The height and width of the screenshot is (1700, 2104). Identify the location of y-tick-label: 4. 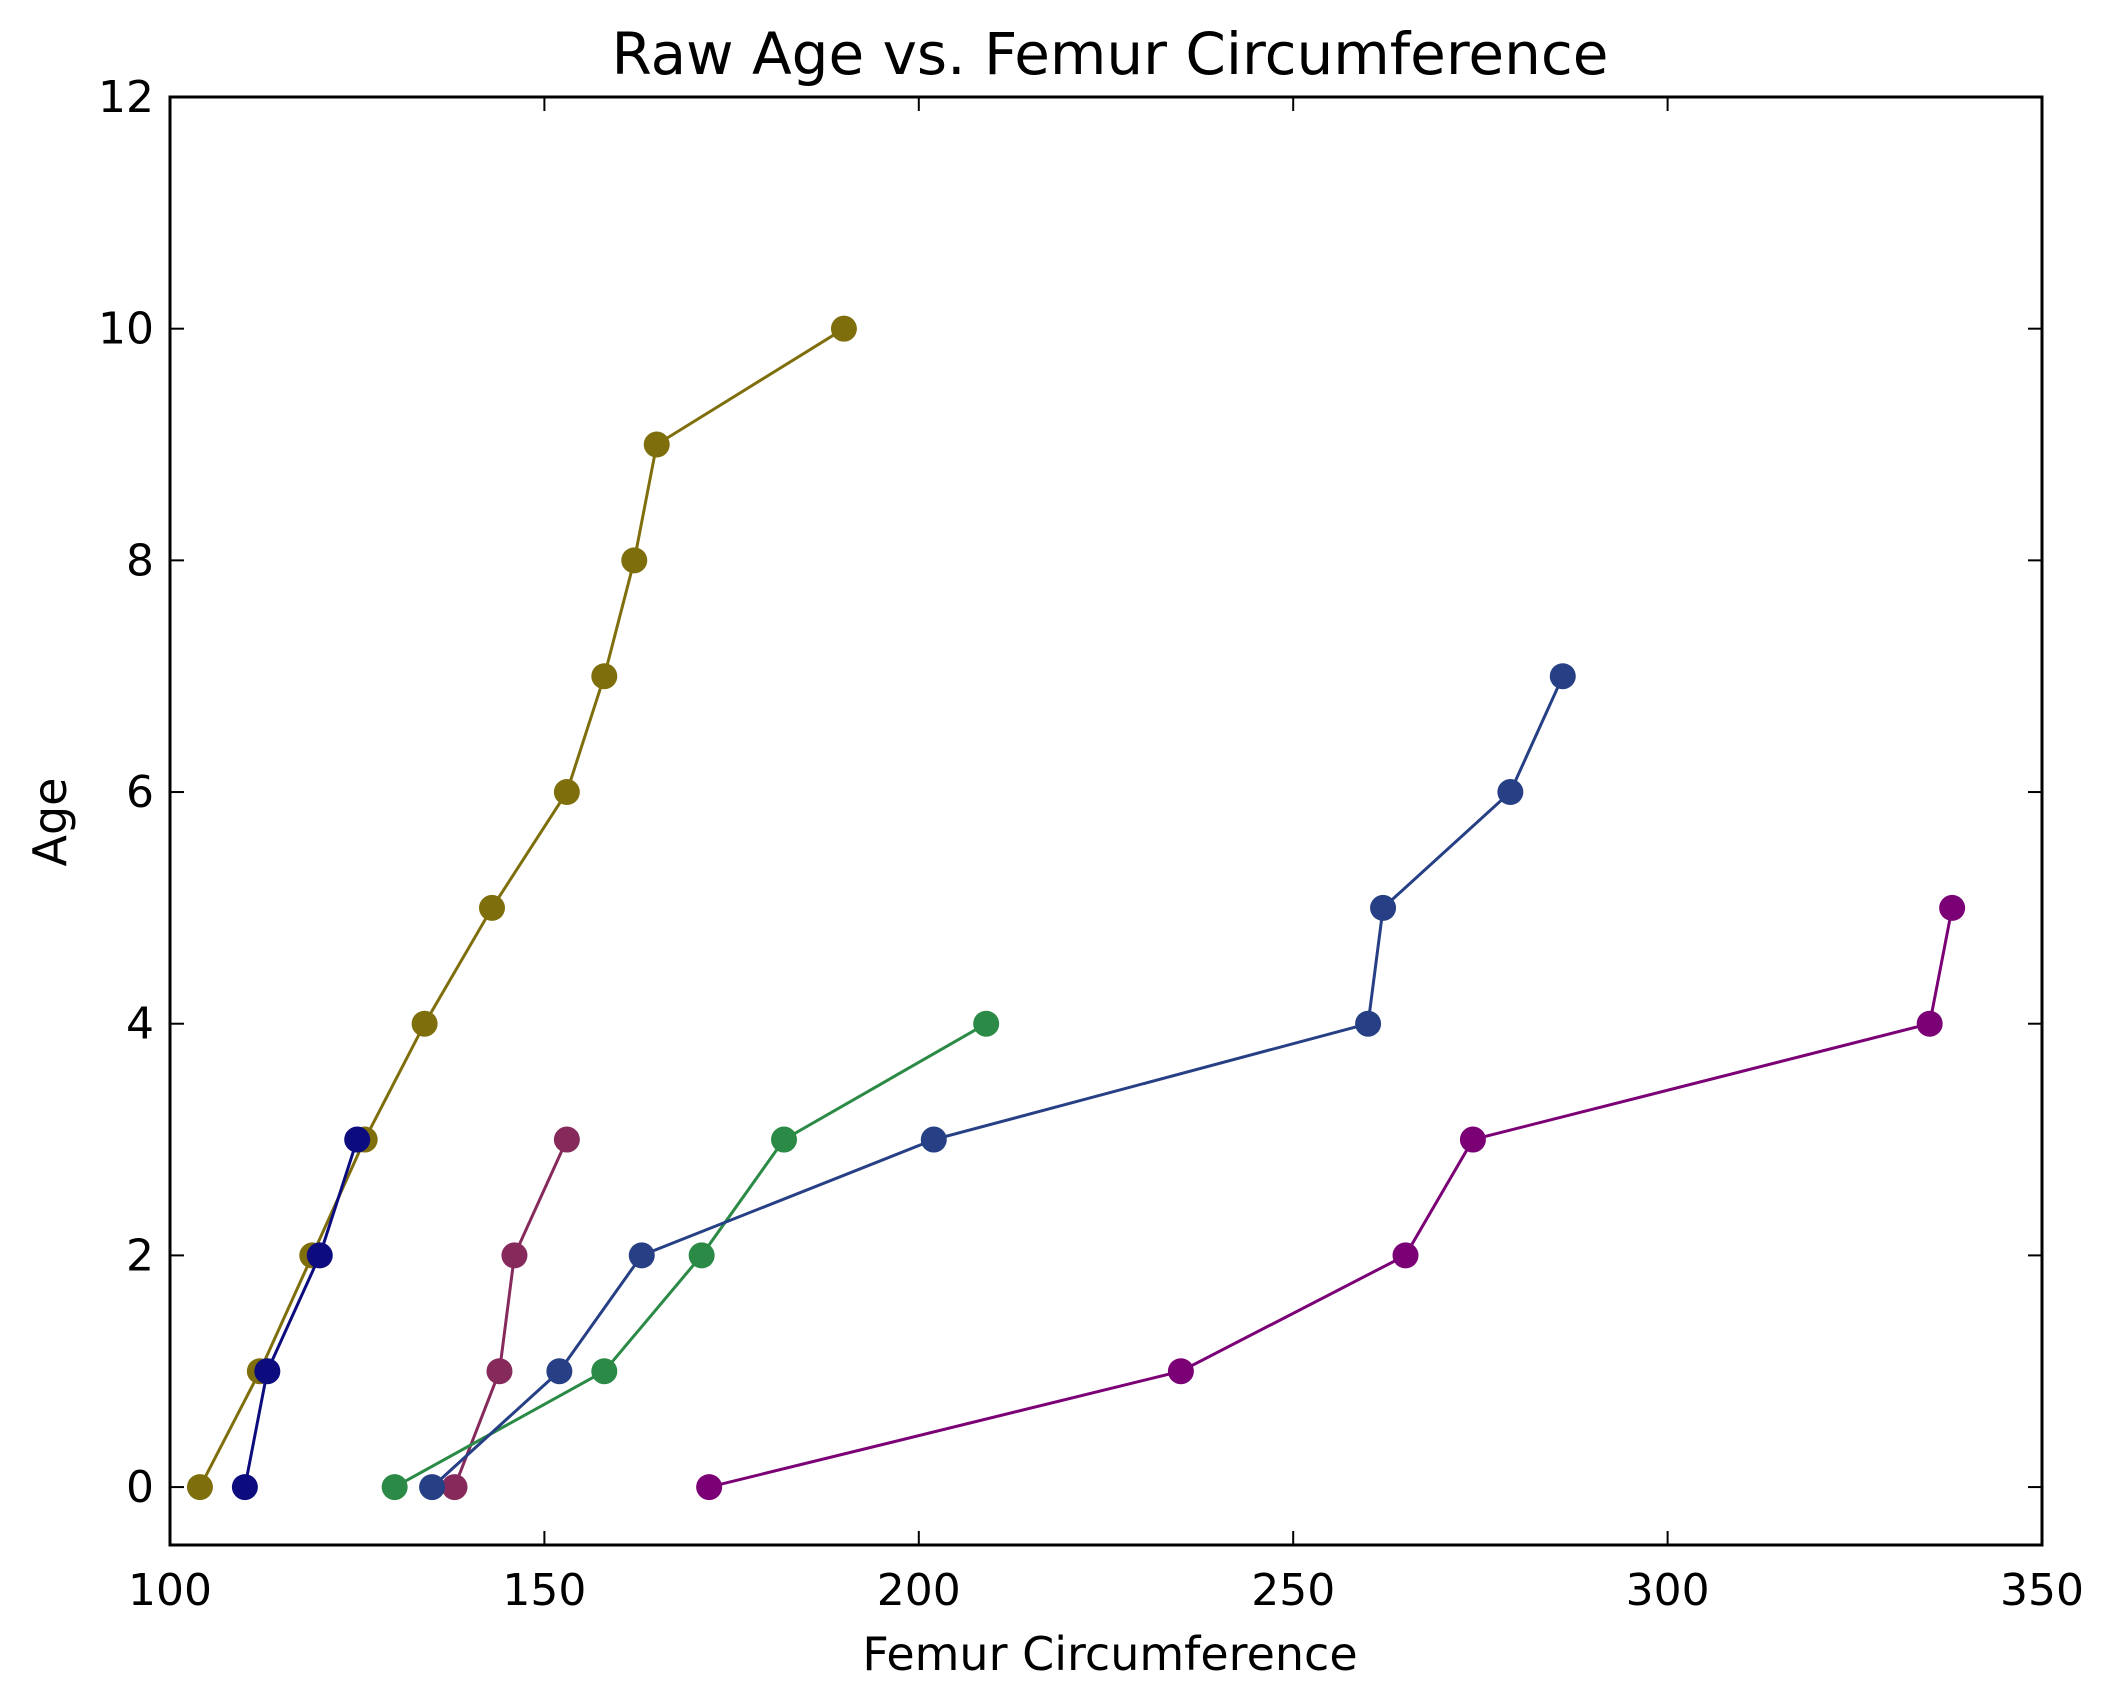
(140, 1024).